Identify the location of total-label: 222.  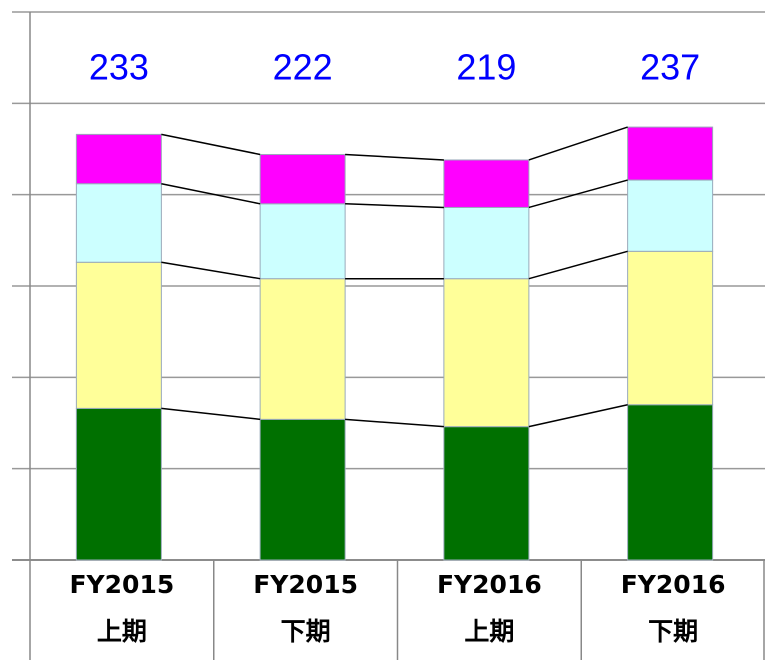
(303, 67).